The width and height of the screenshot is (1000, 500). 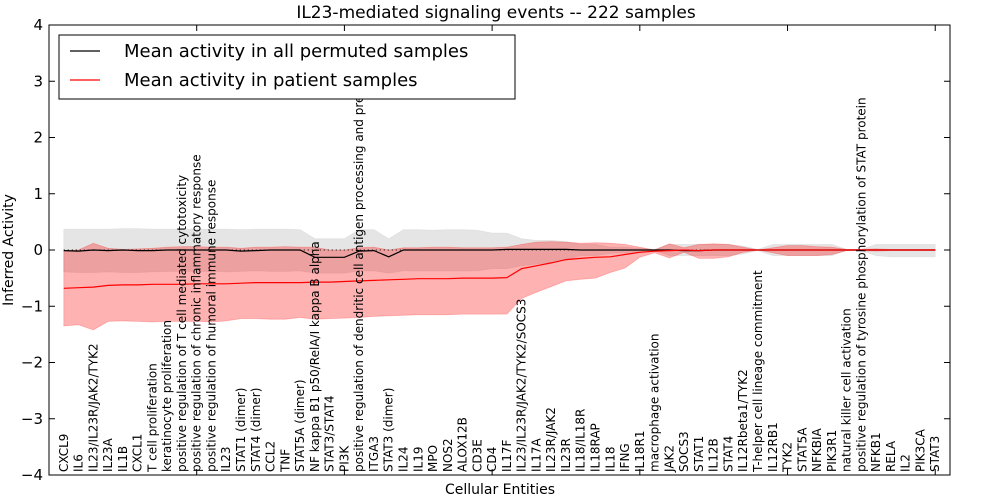 What do you see at coordinates (123, 459) in the screenshot?
I see `category-label: IL1B` at bounding box center [123, 459].